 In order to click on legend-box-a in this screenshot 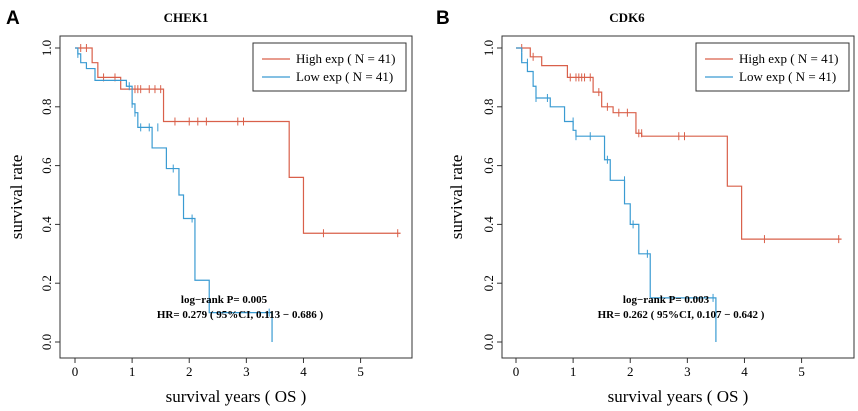, I will do `click(329, 67)`.